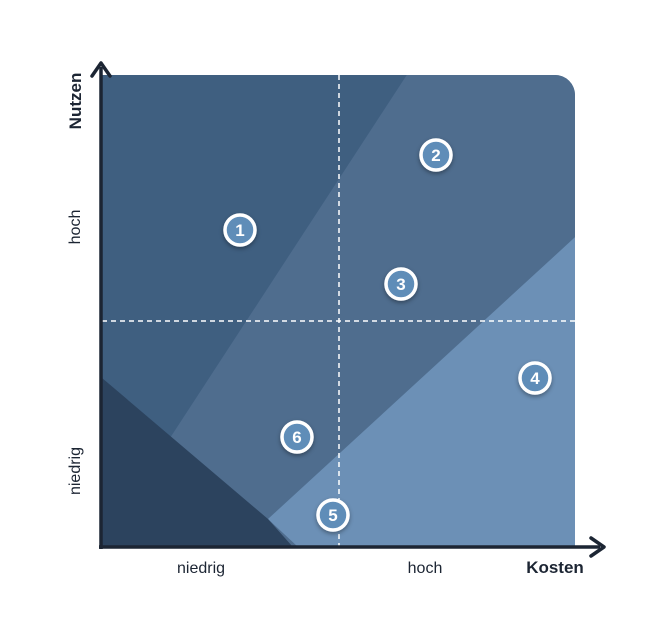 The height and width of the screenshot is (643, 669). What do you see at coordinates (101, 69) in the screenshot?
I see `y-axis-arrow-icon` at bounding box center [101, 69].